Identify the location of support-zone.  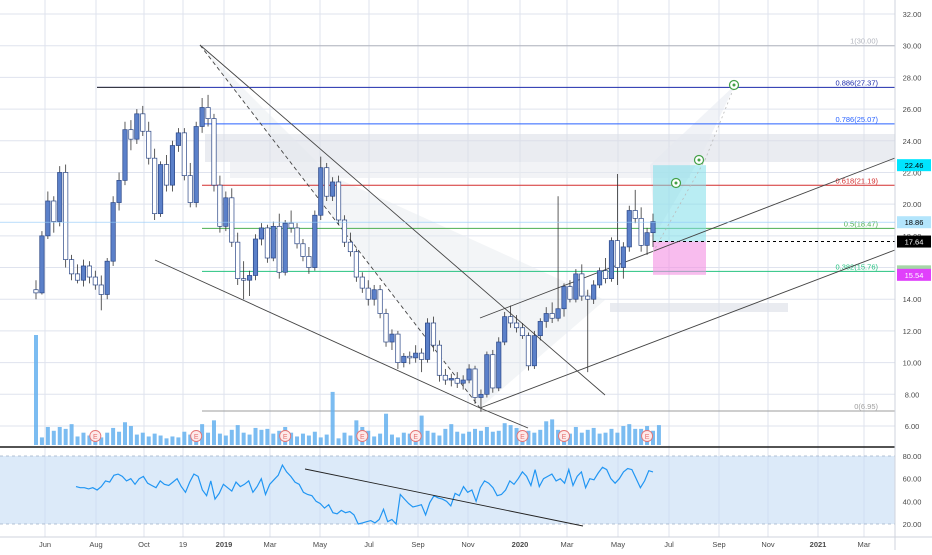
(699, 307).